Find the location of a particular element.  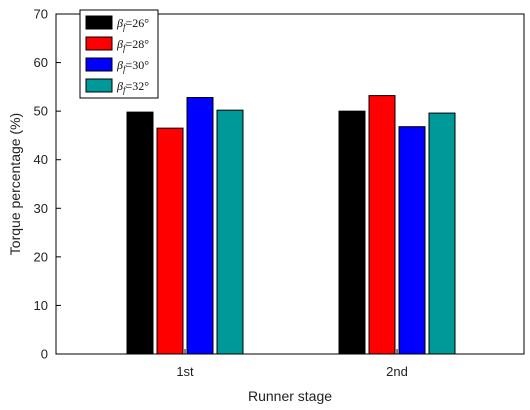

x-tick-label: 1st is located at coordinates (185, 371).